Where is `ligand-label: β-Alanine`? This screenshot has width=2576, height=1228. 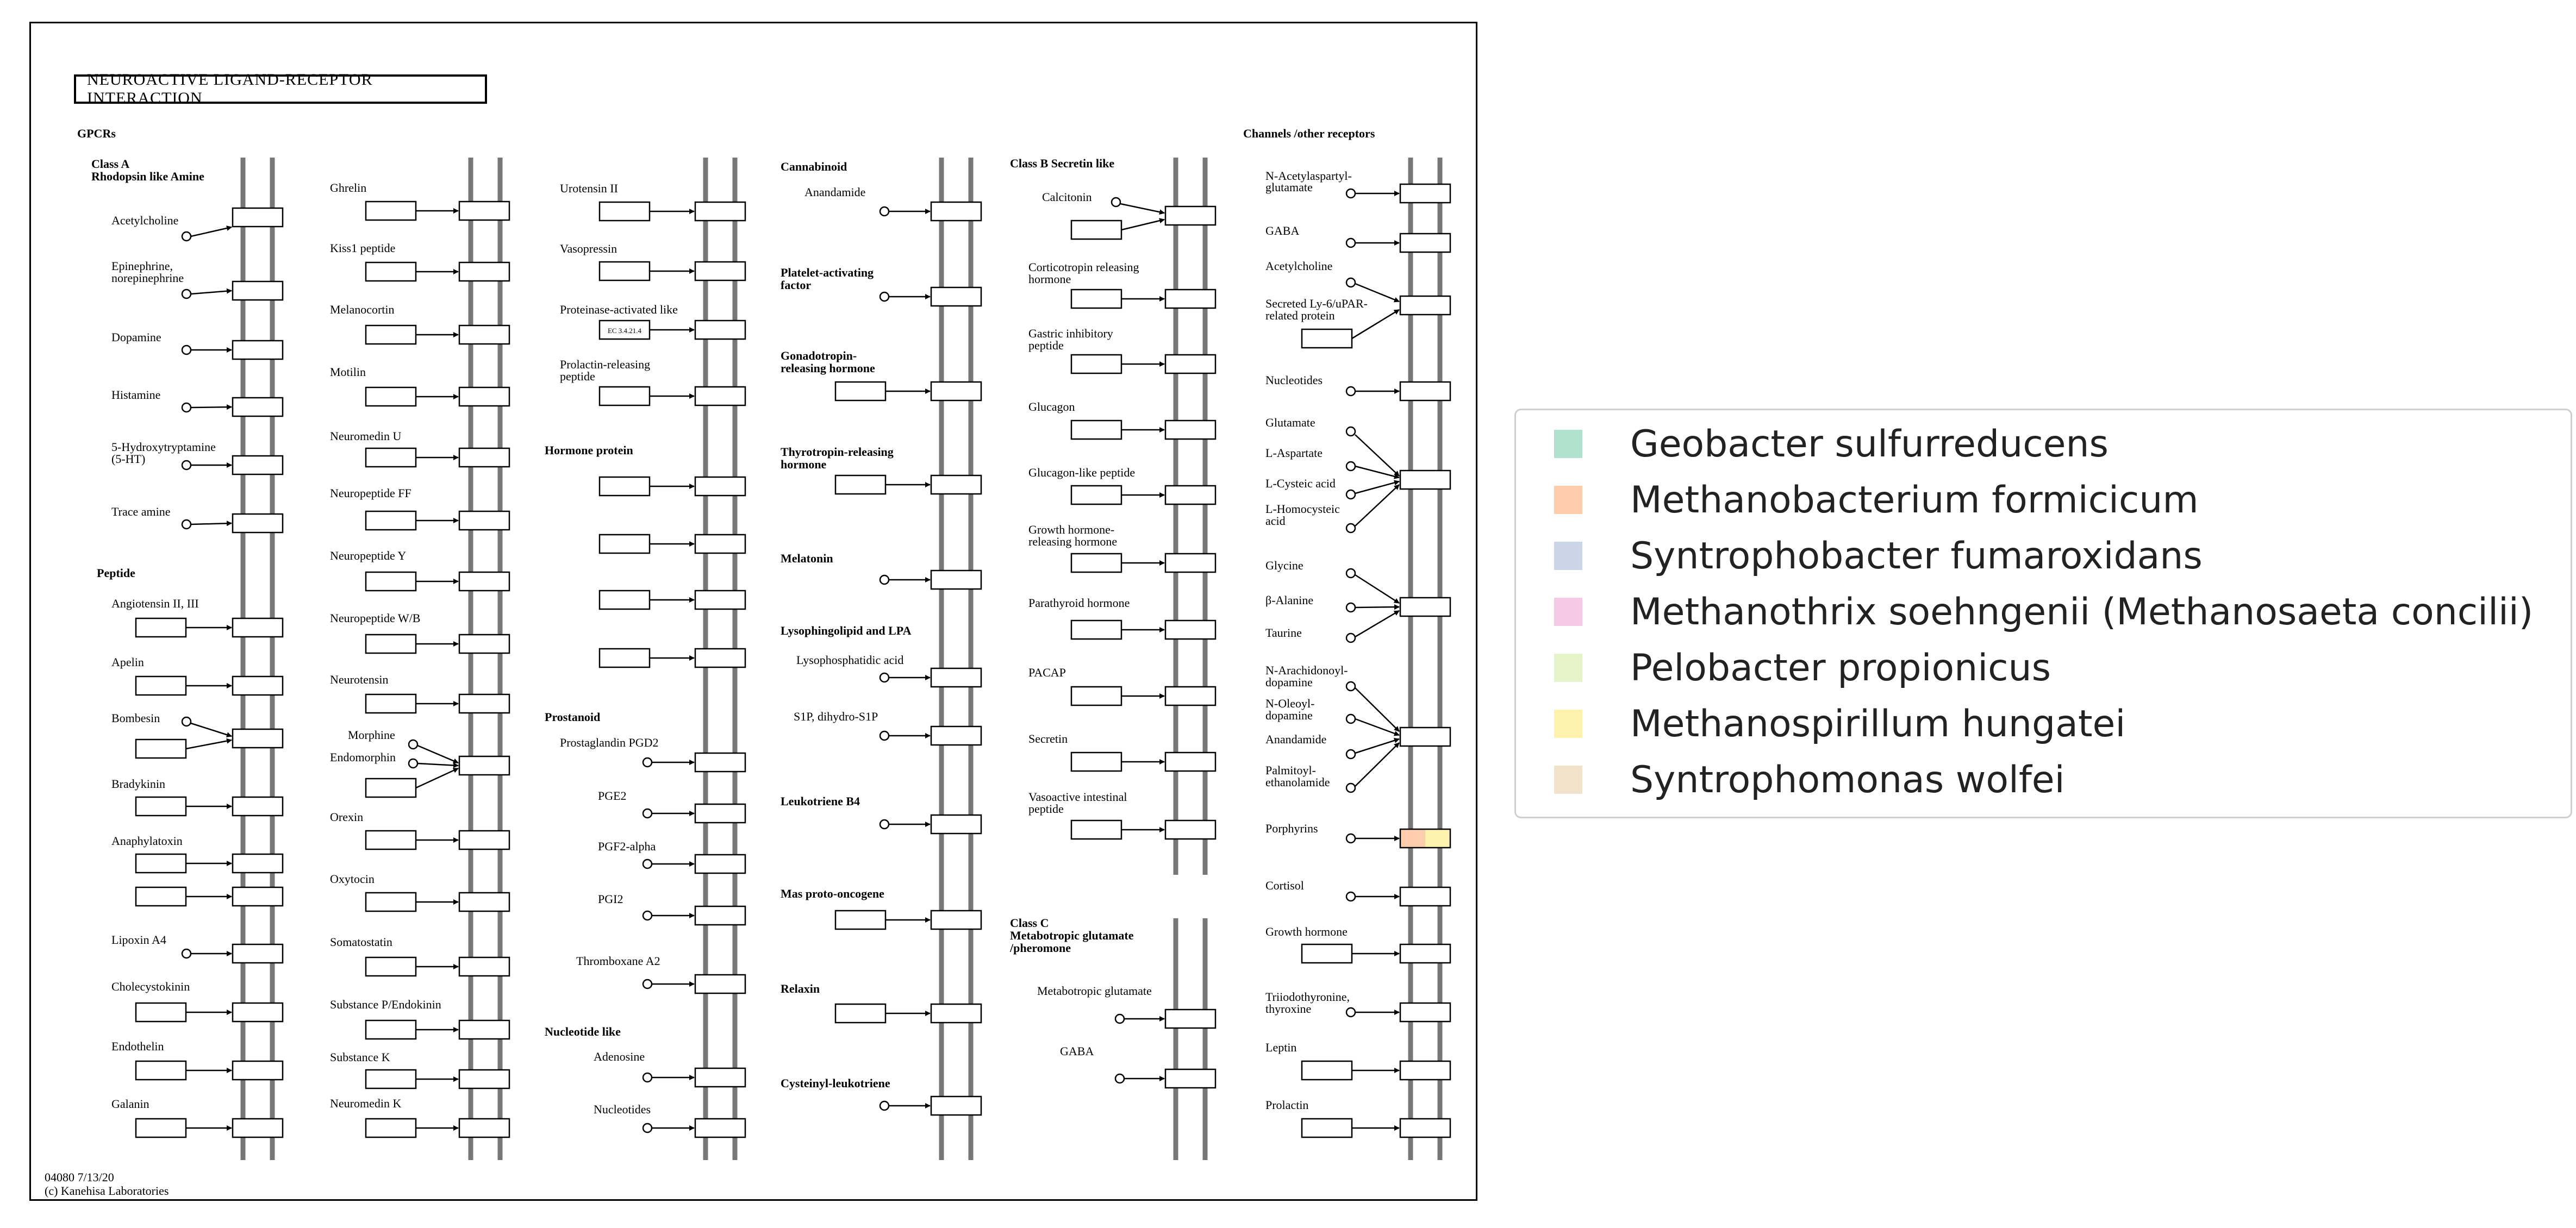
ligand-label: β-Alanine is located at coordinates (1289, 600).